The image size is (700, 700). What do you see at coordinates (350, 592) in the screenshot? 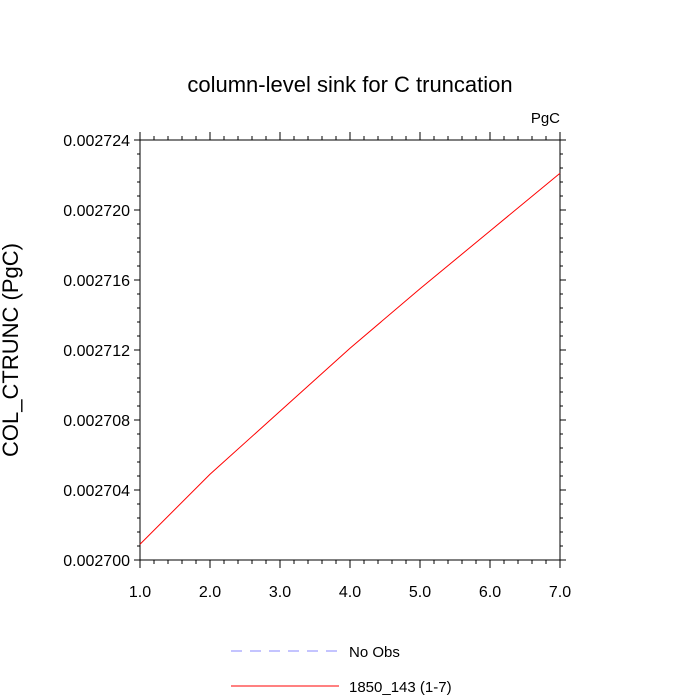
I see `x-tick-label: 4.0` at bounding box center [350, 592].